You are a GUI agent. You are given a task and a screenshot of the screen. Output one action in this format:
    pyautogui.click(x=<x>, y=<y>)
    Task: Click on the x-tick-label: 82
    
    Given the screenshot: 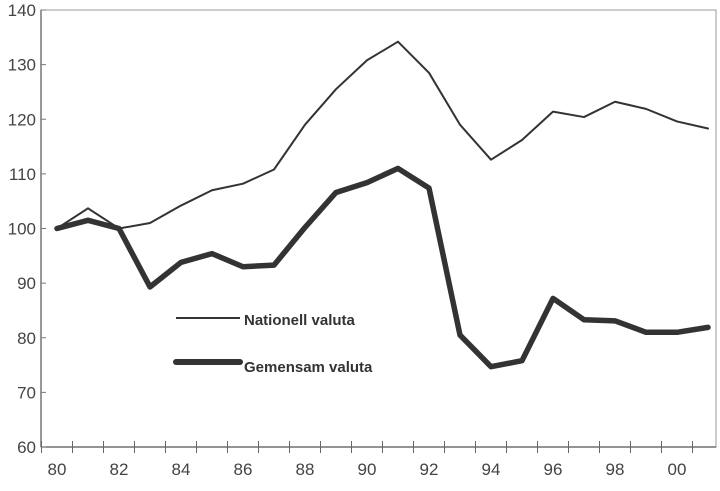 What is the action you would take?
    pyautogui.click(x=119, y=469)
    